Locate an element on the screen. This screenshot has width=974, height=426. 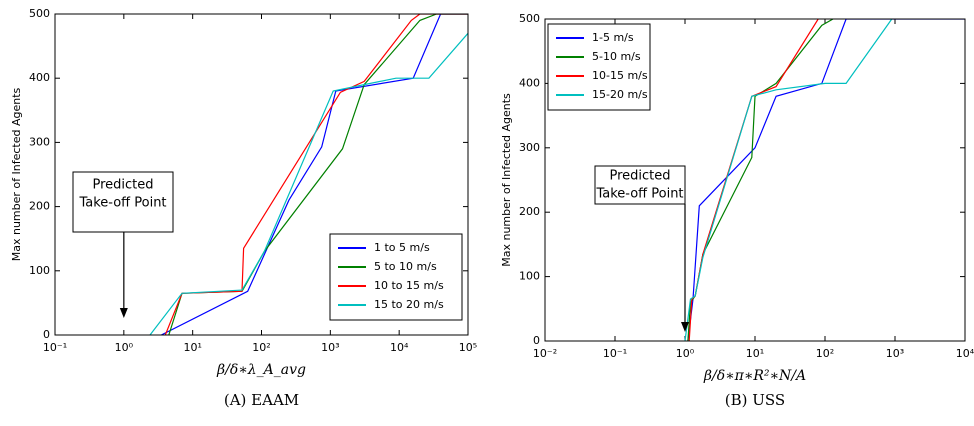
x-tick-label: 10⁻² is located at coordinates (545, 353).